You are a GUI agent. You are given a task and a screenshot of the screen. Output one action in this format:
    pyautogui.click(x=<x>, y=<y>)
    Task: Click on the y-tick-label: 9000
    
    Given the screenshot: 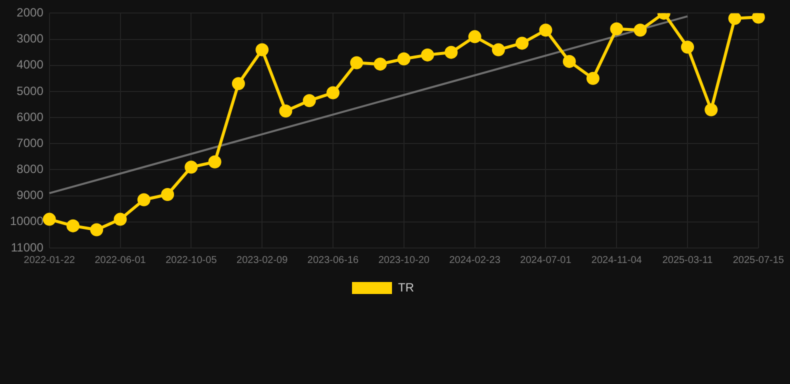 What is the action you would take?
    pyautogui.click(x=30, y=195)
    